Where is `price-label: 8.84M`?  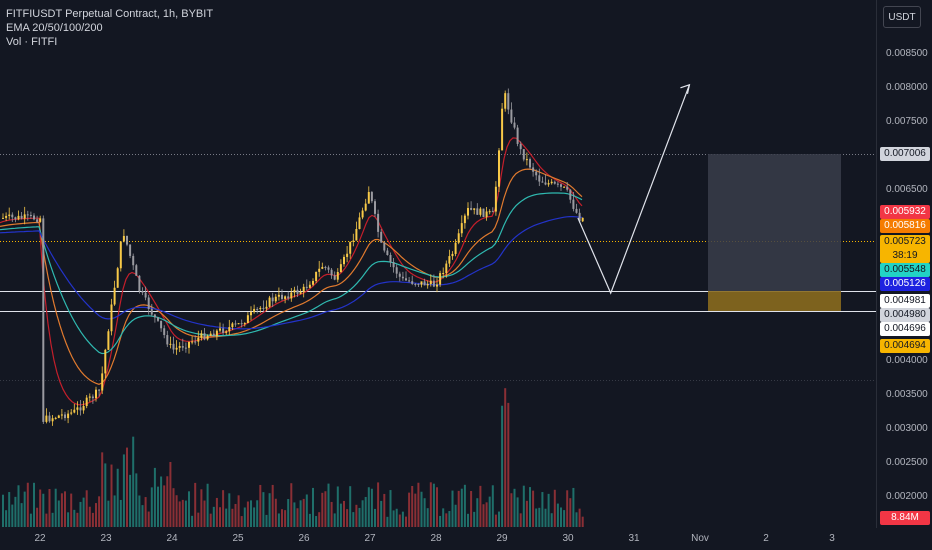 price-label: 8.84M is located at coordinates (905, 518).